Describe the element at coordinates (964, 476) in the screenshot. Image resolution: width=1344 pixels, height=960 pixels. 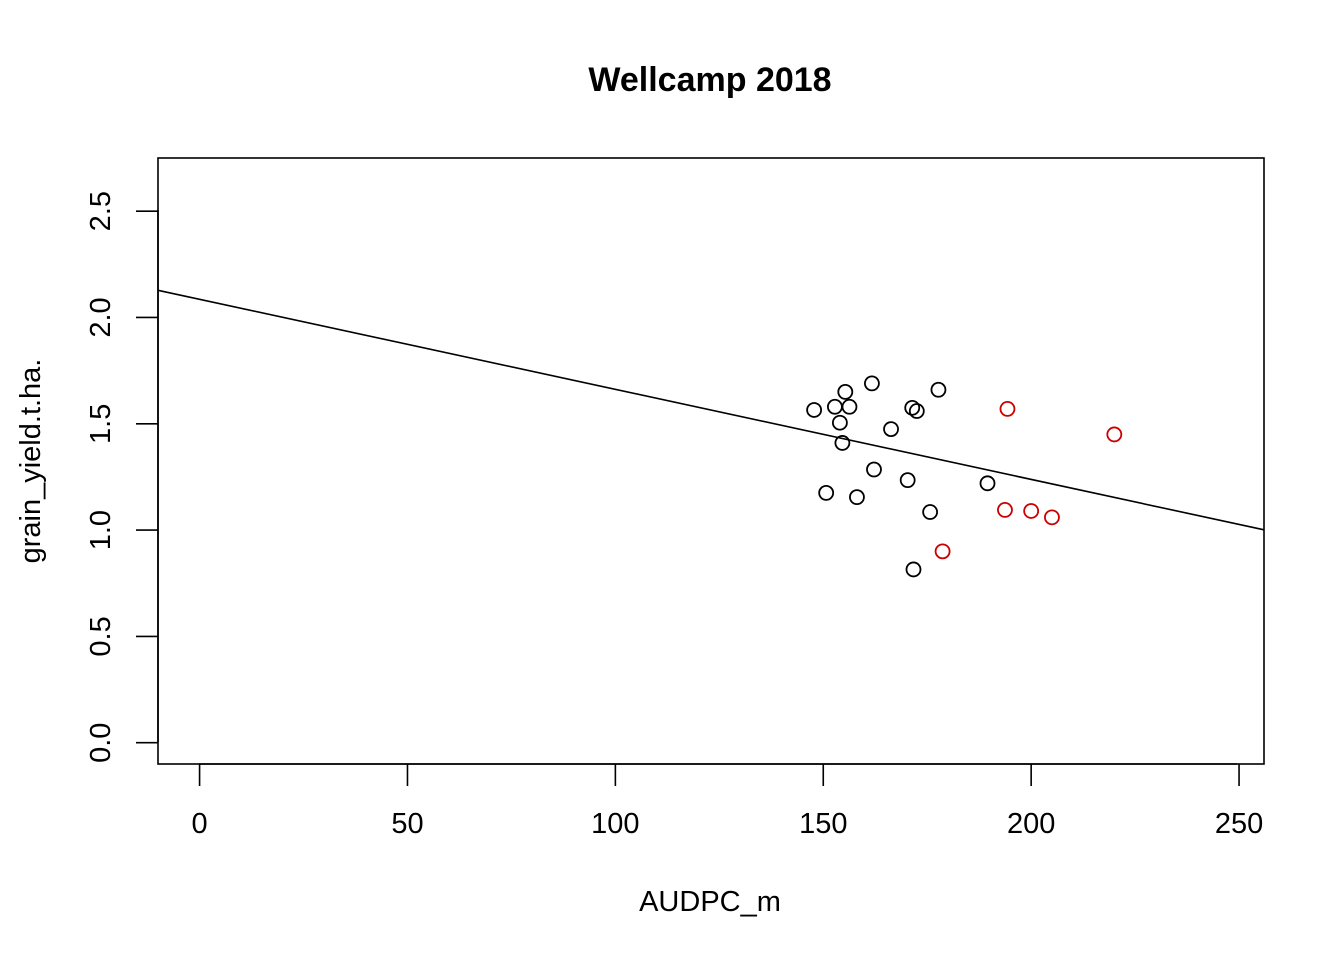
I see `data-points` at that location.